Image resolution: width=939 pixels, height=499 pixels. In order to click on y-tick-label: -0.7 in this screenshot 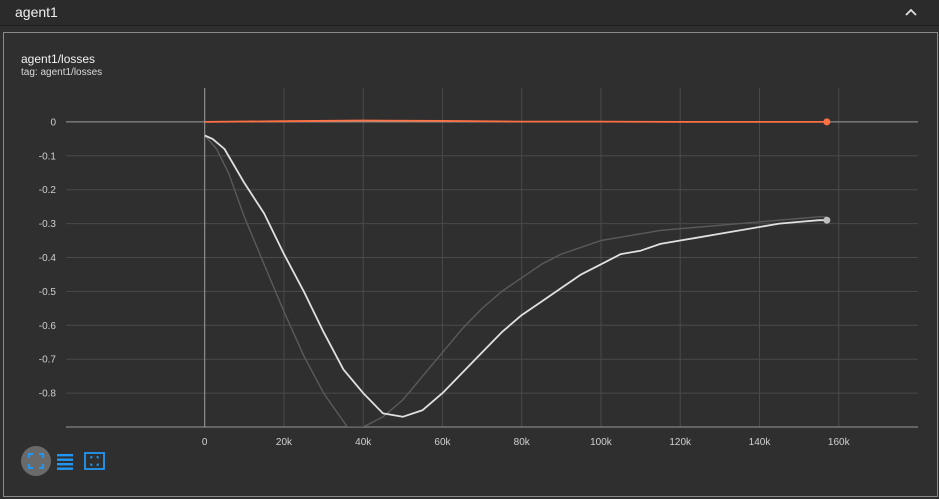, I will do `click(48, 360)`.